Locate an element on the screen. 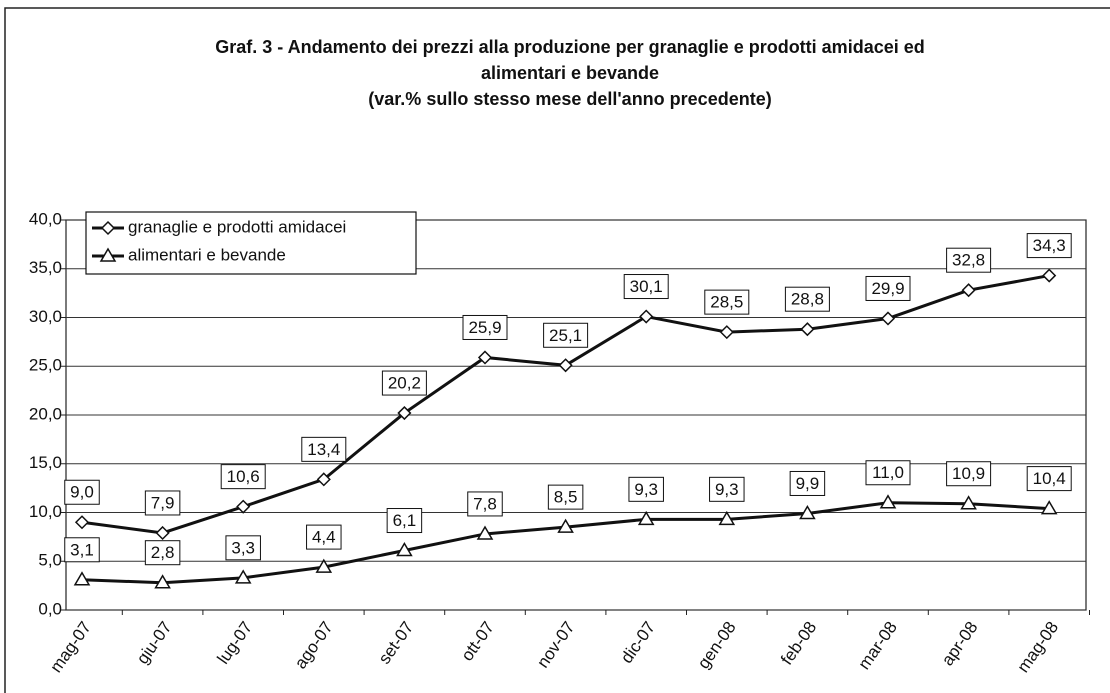 This screenshot has height=693, width=1110. data-label: 32,8 is located at coordinates (968, 260).